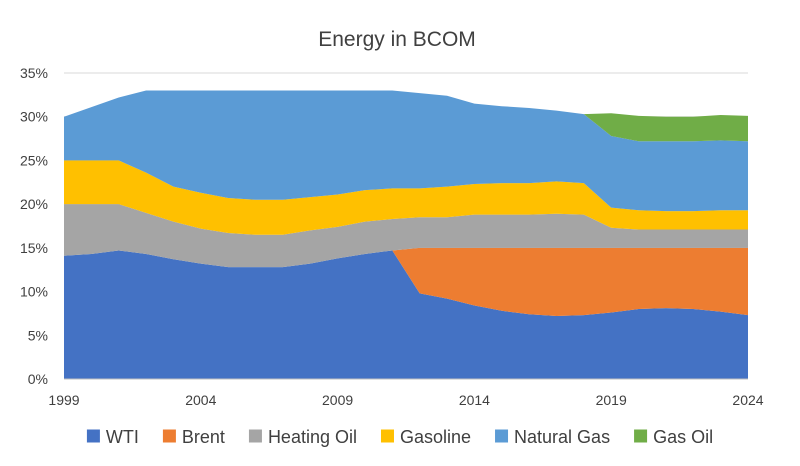  Describe the element at coordinates (34, 160) in the screenshot. I see `y-tick-label: 25%` at that location.